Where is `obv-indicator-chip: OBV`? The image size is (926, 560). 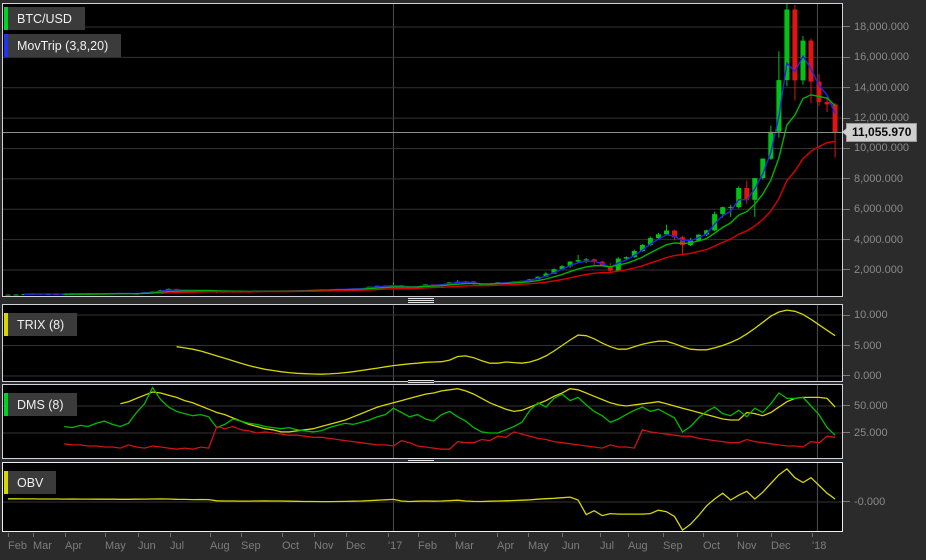
obv-indicator-chip: OBV is located at coordinates (30, 482).